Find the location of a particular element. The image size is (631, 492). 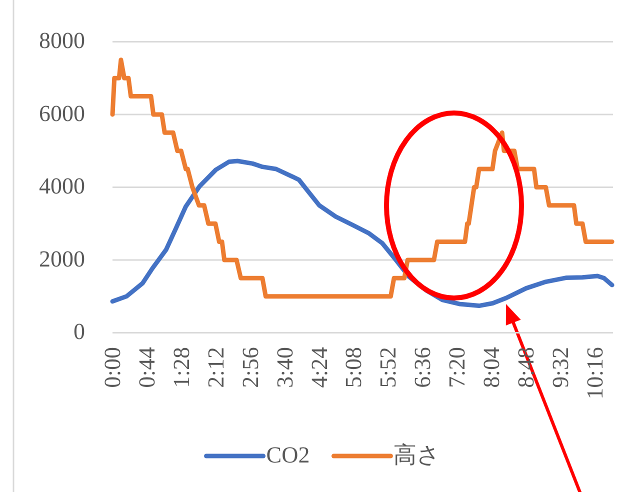

x-tick-label: 2:56 is located at coordinates (250, 367).